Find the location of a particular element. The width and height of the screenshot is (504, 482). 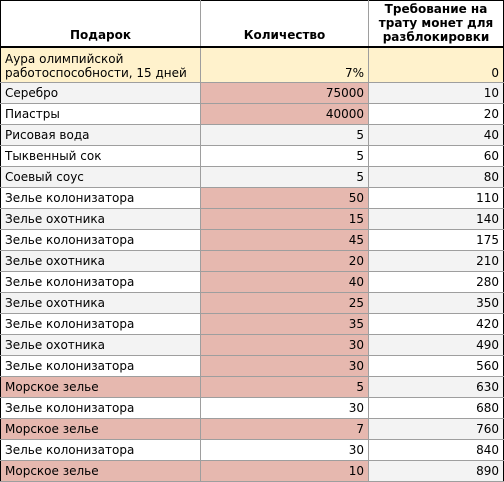

requirement-cell: 890 is located at coordinates (436, 471).